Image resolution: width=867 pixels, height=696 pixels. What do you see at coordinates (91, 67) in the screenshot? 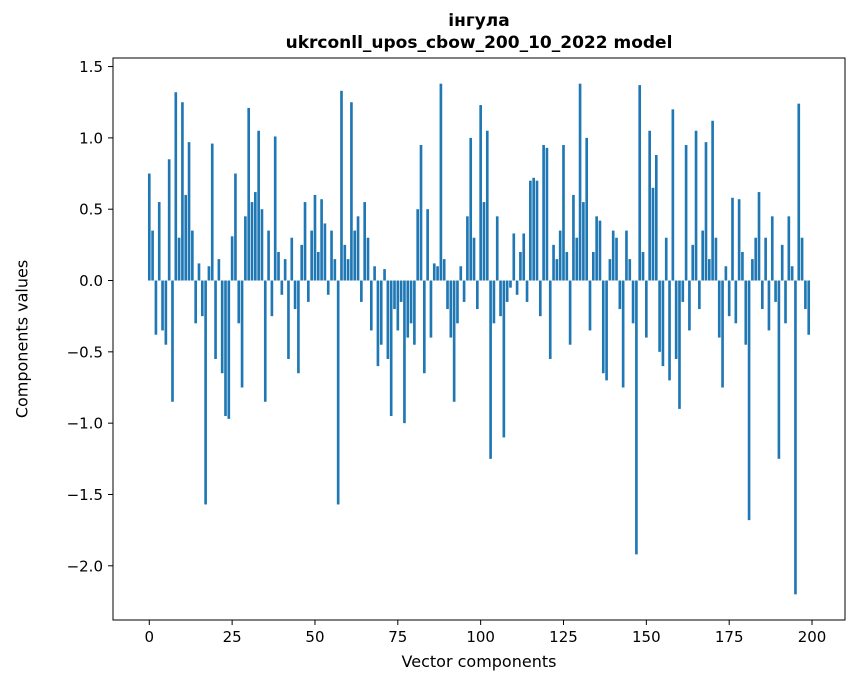
I see `y-tick-label: 1.5` at bounding box center [91, 67].